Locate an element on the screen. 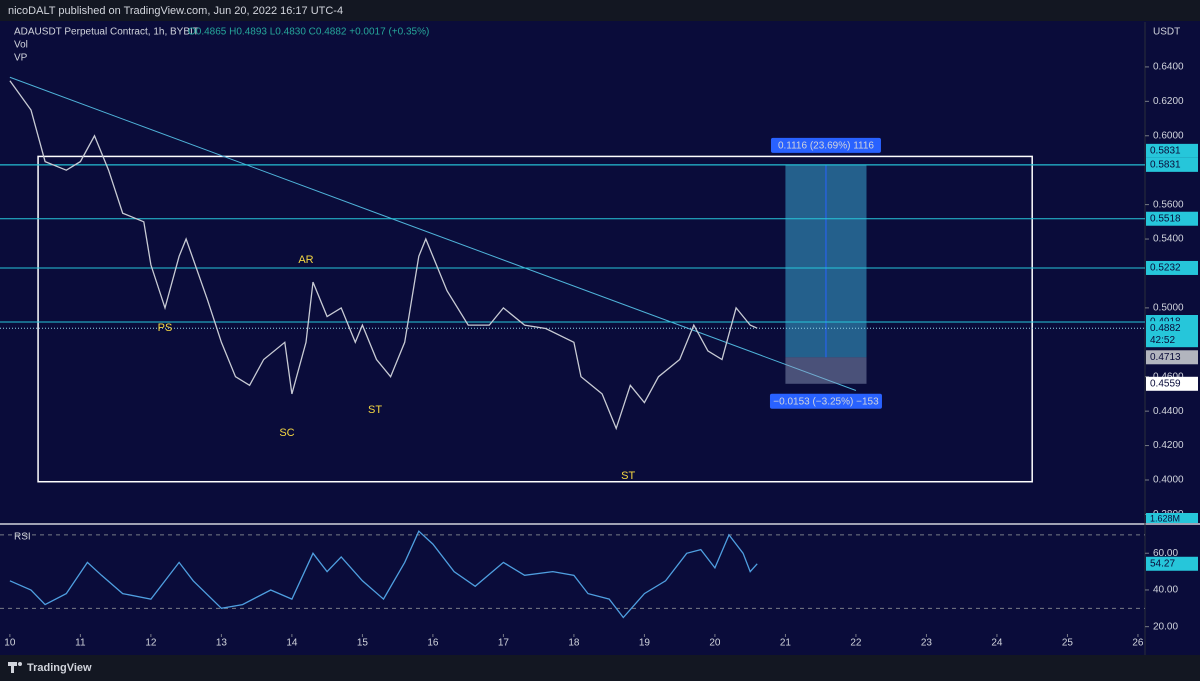 This screenshot has width=1200, height=681. y-tick-label: 0.6400 is located at coordinates (1168, 67).